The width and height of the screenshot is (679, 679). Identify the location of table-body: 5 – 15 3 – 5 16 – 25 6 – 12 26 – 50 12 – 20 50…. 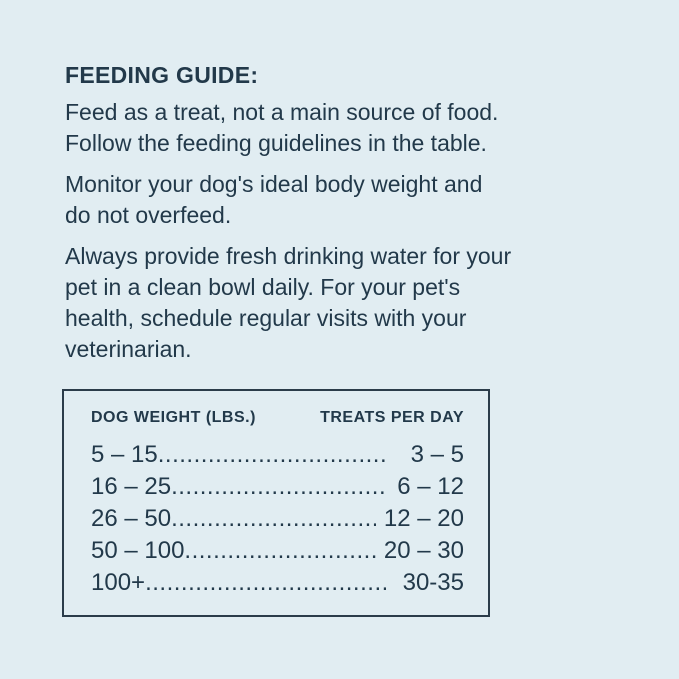
(277, 519).